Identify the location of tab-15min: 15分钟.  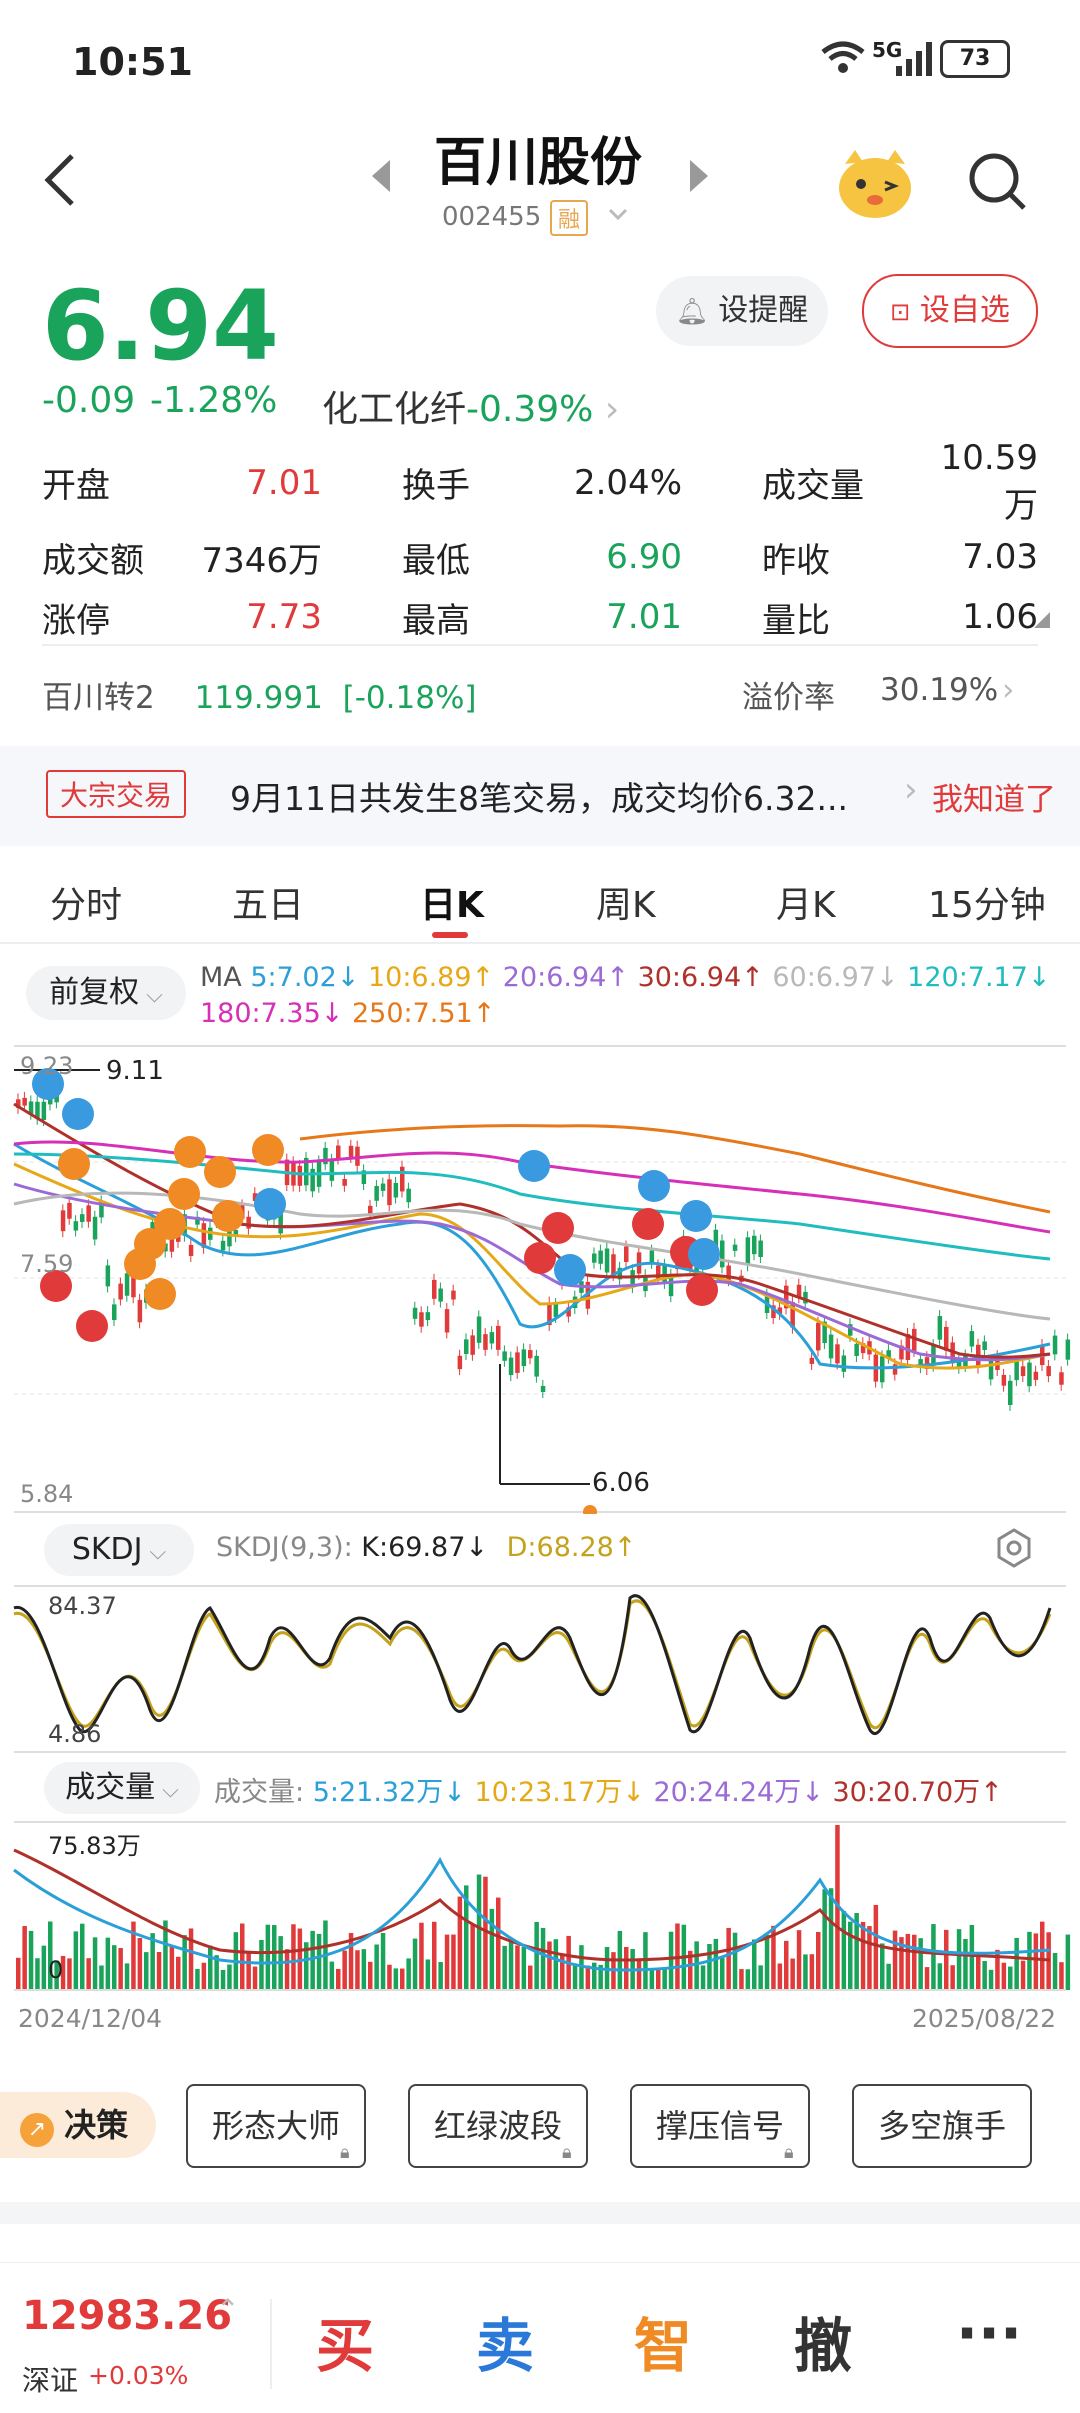
(987, 905).